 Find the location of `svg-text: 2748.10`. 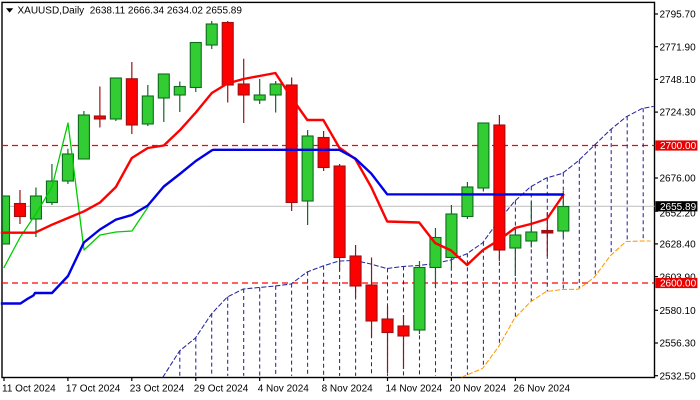

svg-text: 2748.10 is located at coordinates (678, 80).